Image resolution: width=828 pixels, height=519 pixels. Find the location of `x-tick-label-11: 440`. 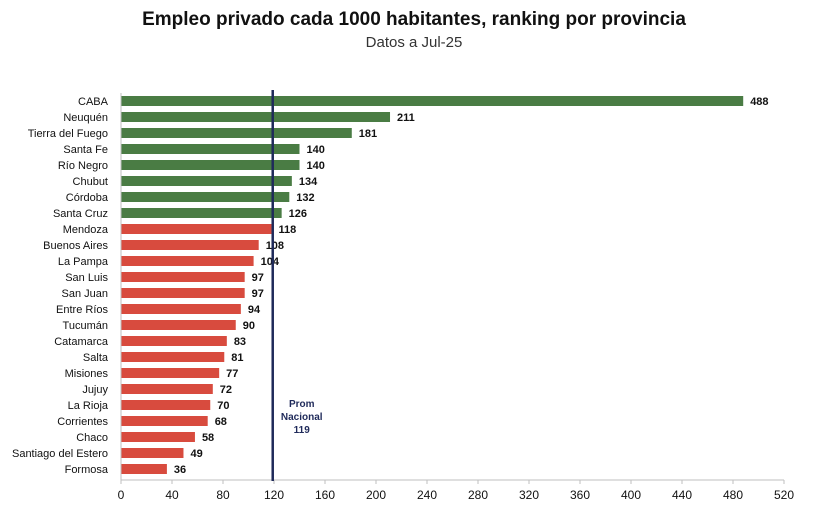

x-tick-label-11: 440 is located at coordinates (682, 495).